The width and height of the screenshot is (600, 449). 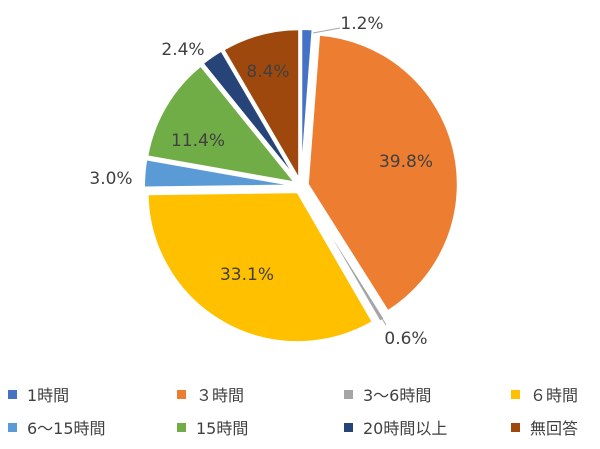 I want to click on legend-item-15h: 15時間, so click(x=212, y=427).